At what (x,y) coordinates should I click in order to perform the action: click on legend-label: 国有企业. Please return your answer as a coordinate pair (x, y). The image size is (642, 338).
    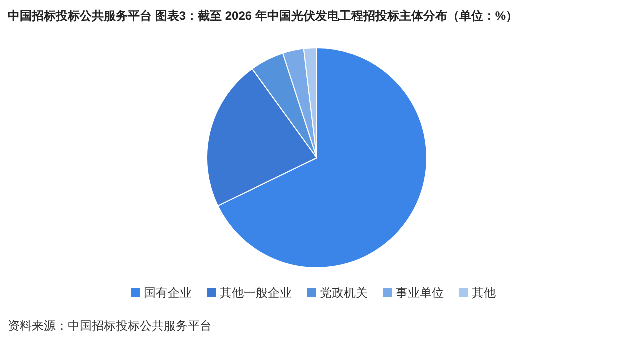
    Looking at the image, I should click on (168, 293).